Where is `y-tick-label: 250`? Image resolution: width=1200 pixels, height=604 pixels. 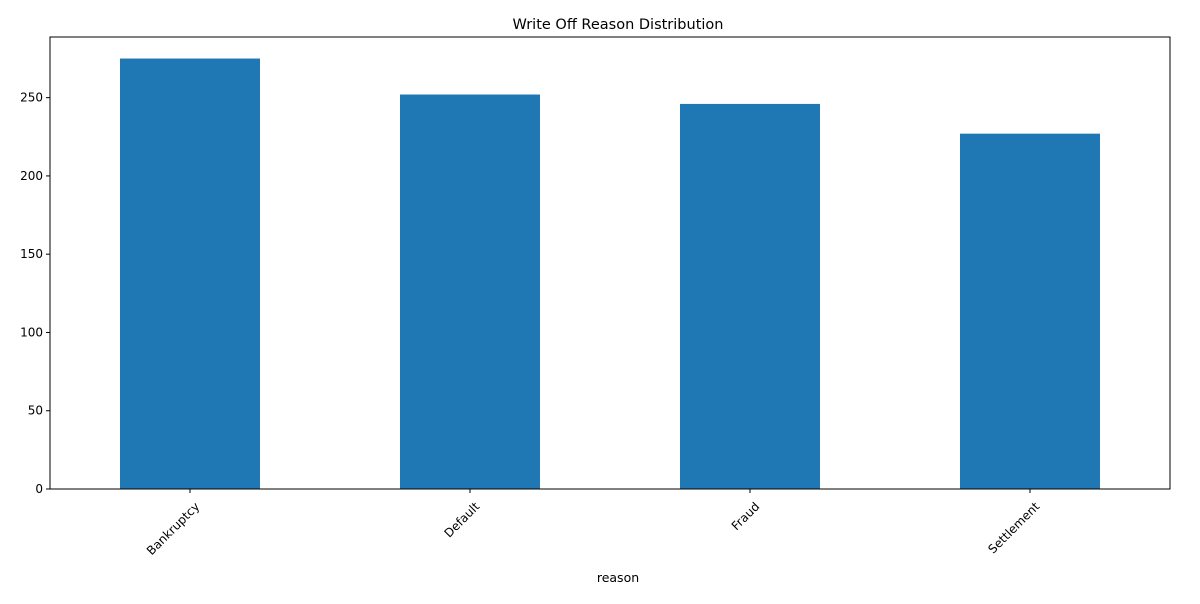 y-tick-label: 250 is located at coordinates (31, 98).